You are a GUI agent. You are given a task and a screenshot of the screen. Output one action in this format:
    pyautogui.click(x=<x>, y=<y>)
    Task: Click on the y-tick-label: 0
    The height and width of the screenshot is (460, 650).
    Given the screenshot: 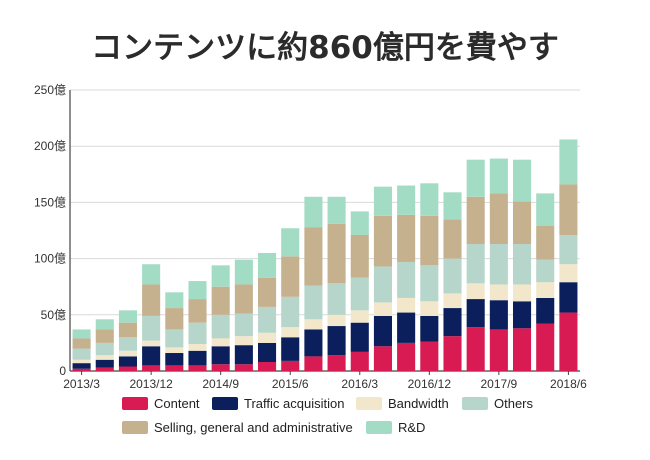 What is the action you would take?
    pyautogui.click(x=62, y=371)
    